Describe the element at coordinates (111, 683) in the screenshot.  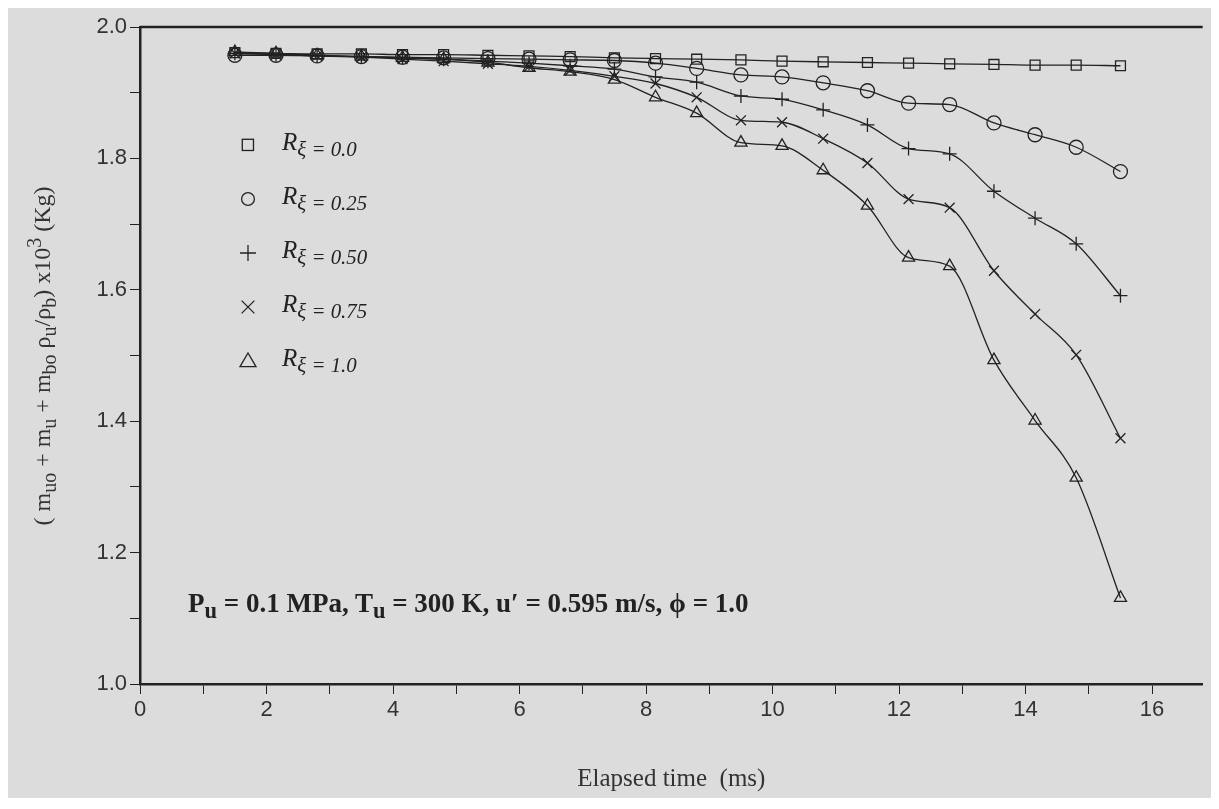
I see `y-tick-label: 1.0` at that location.